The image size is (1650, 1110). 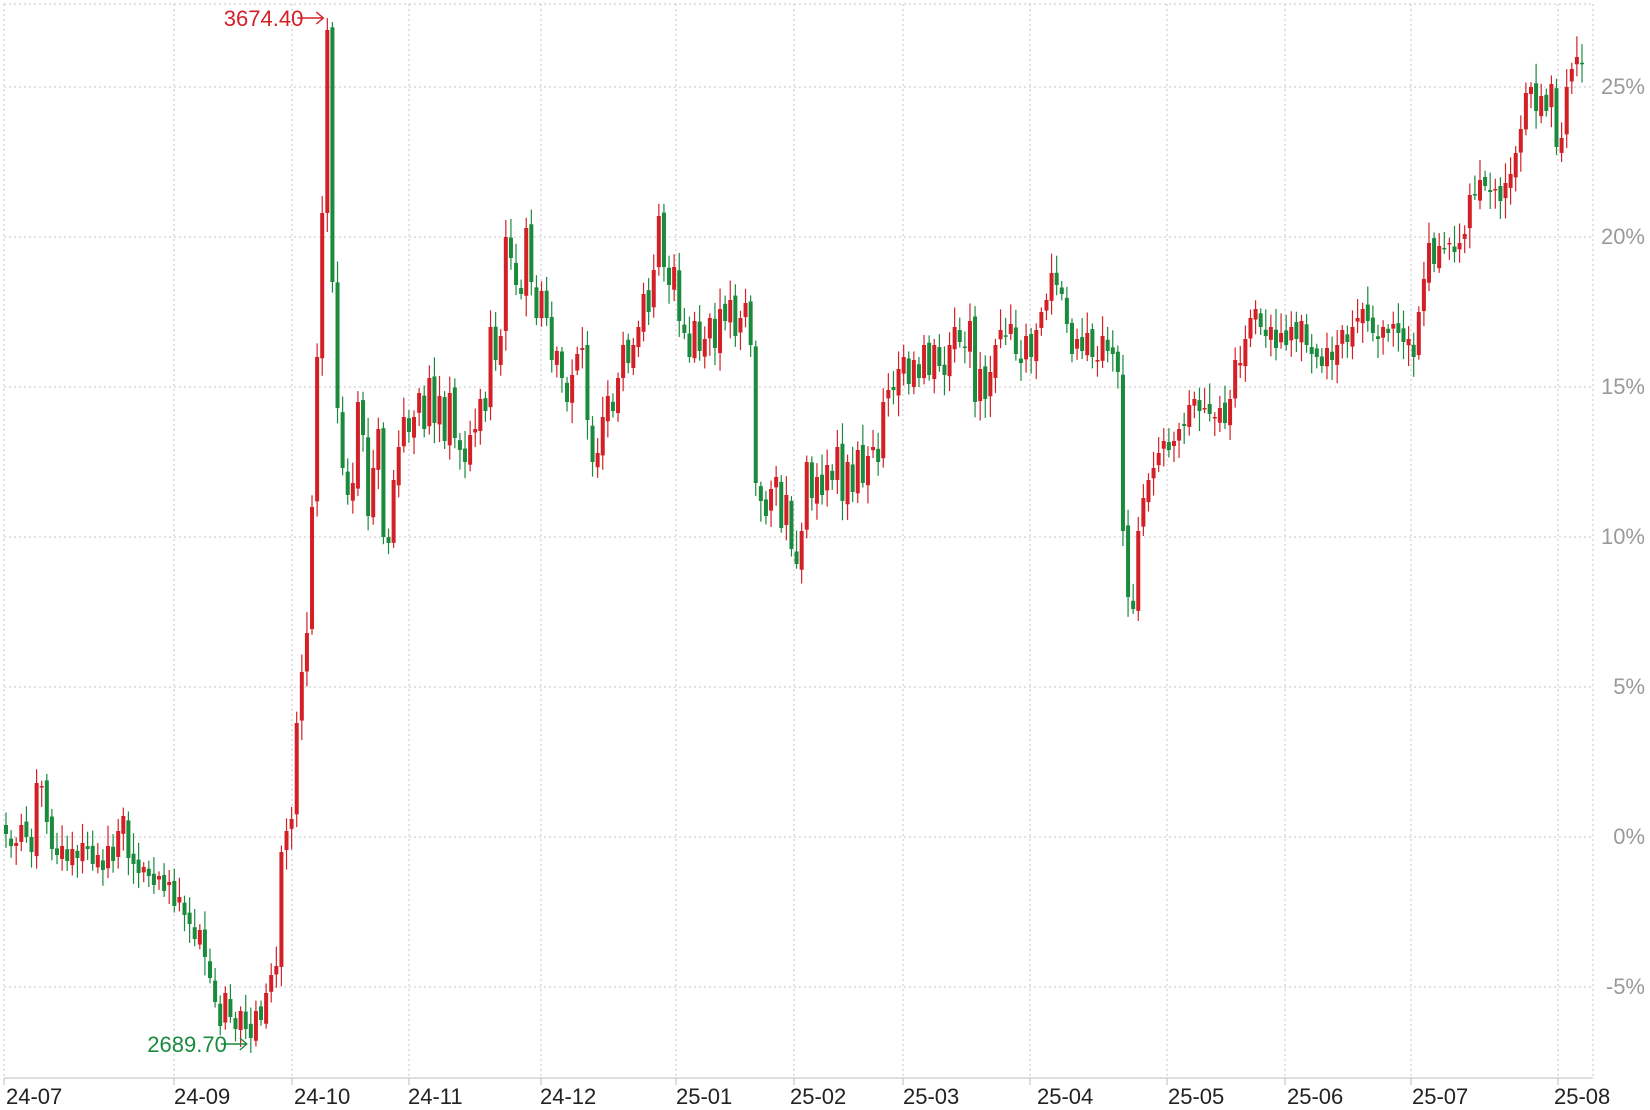 What do you see at coordinates (931, 1096) in the screenshot?
I see `x-tick-label: 25-03` at bounding box center [931, 1096].